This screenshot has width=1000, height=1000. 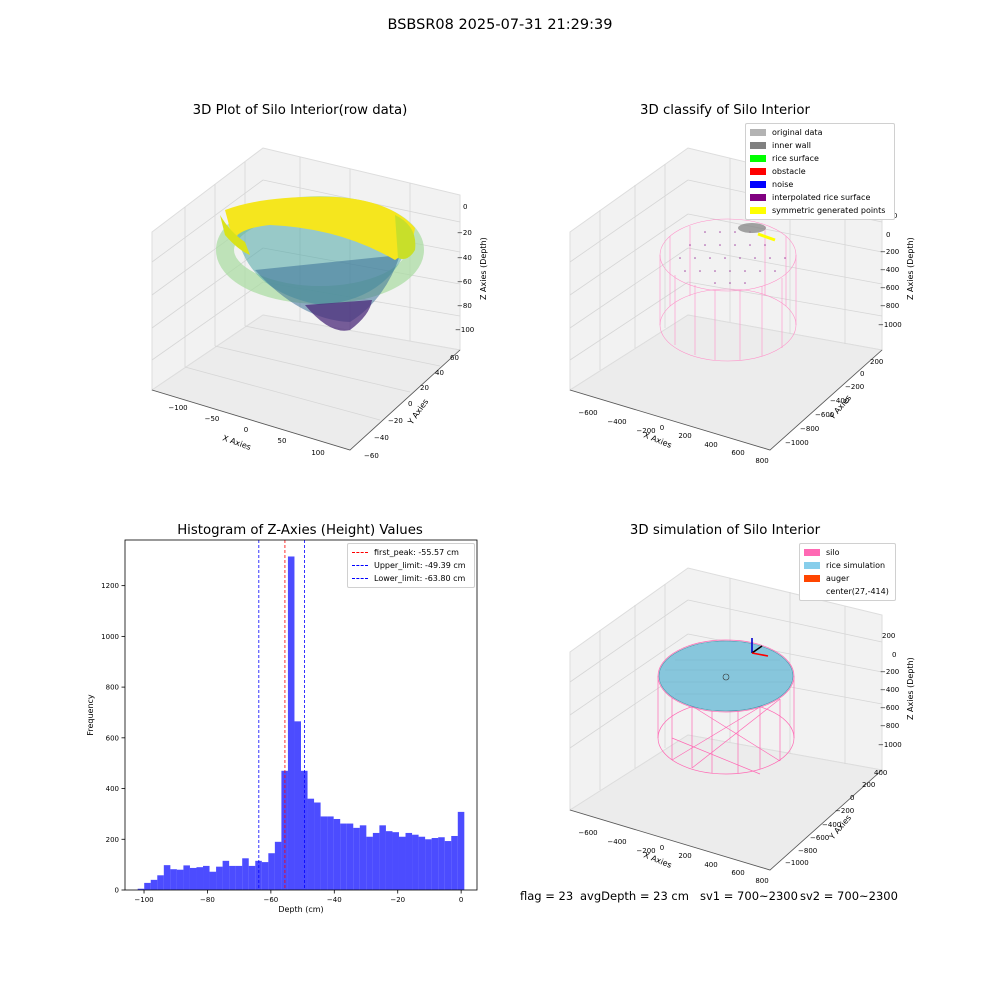 I want to click on sim-ztick: −200, so click(x=889, y=672).